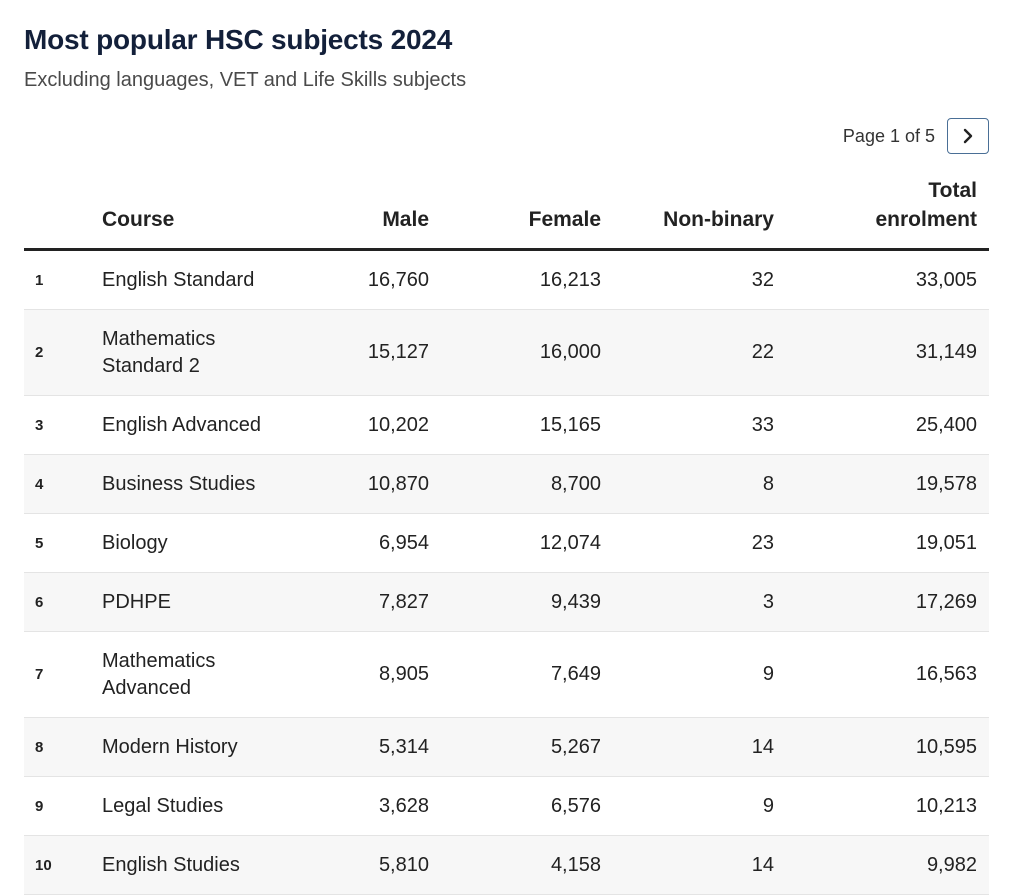  Describe the element at coordinates (888, 135) in the screenshot. I see `page-indicator: Page 1 of 5` at that location.